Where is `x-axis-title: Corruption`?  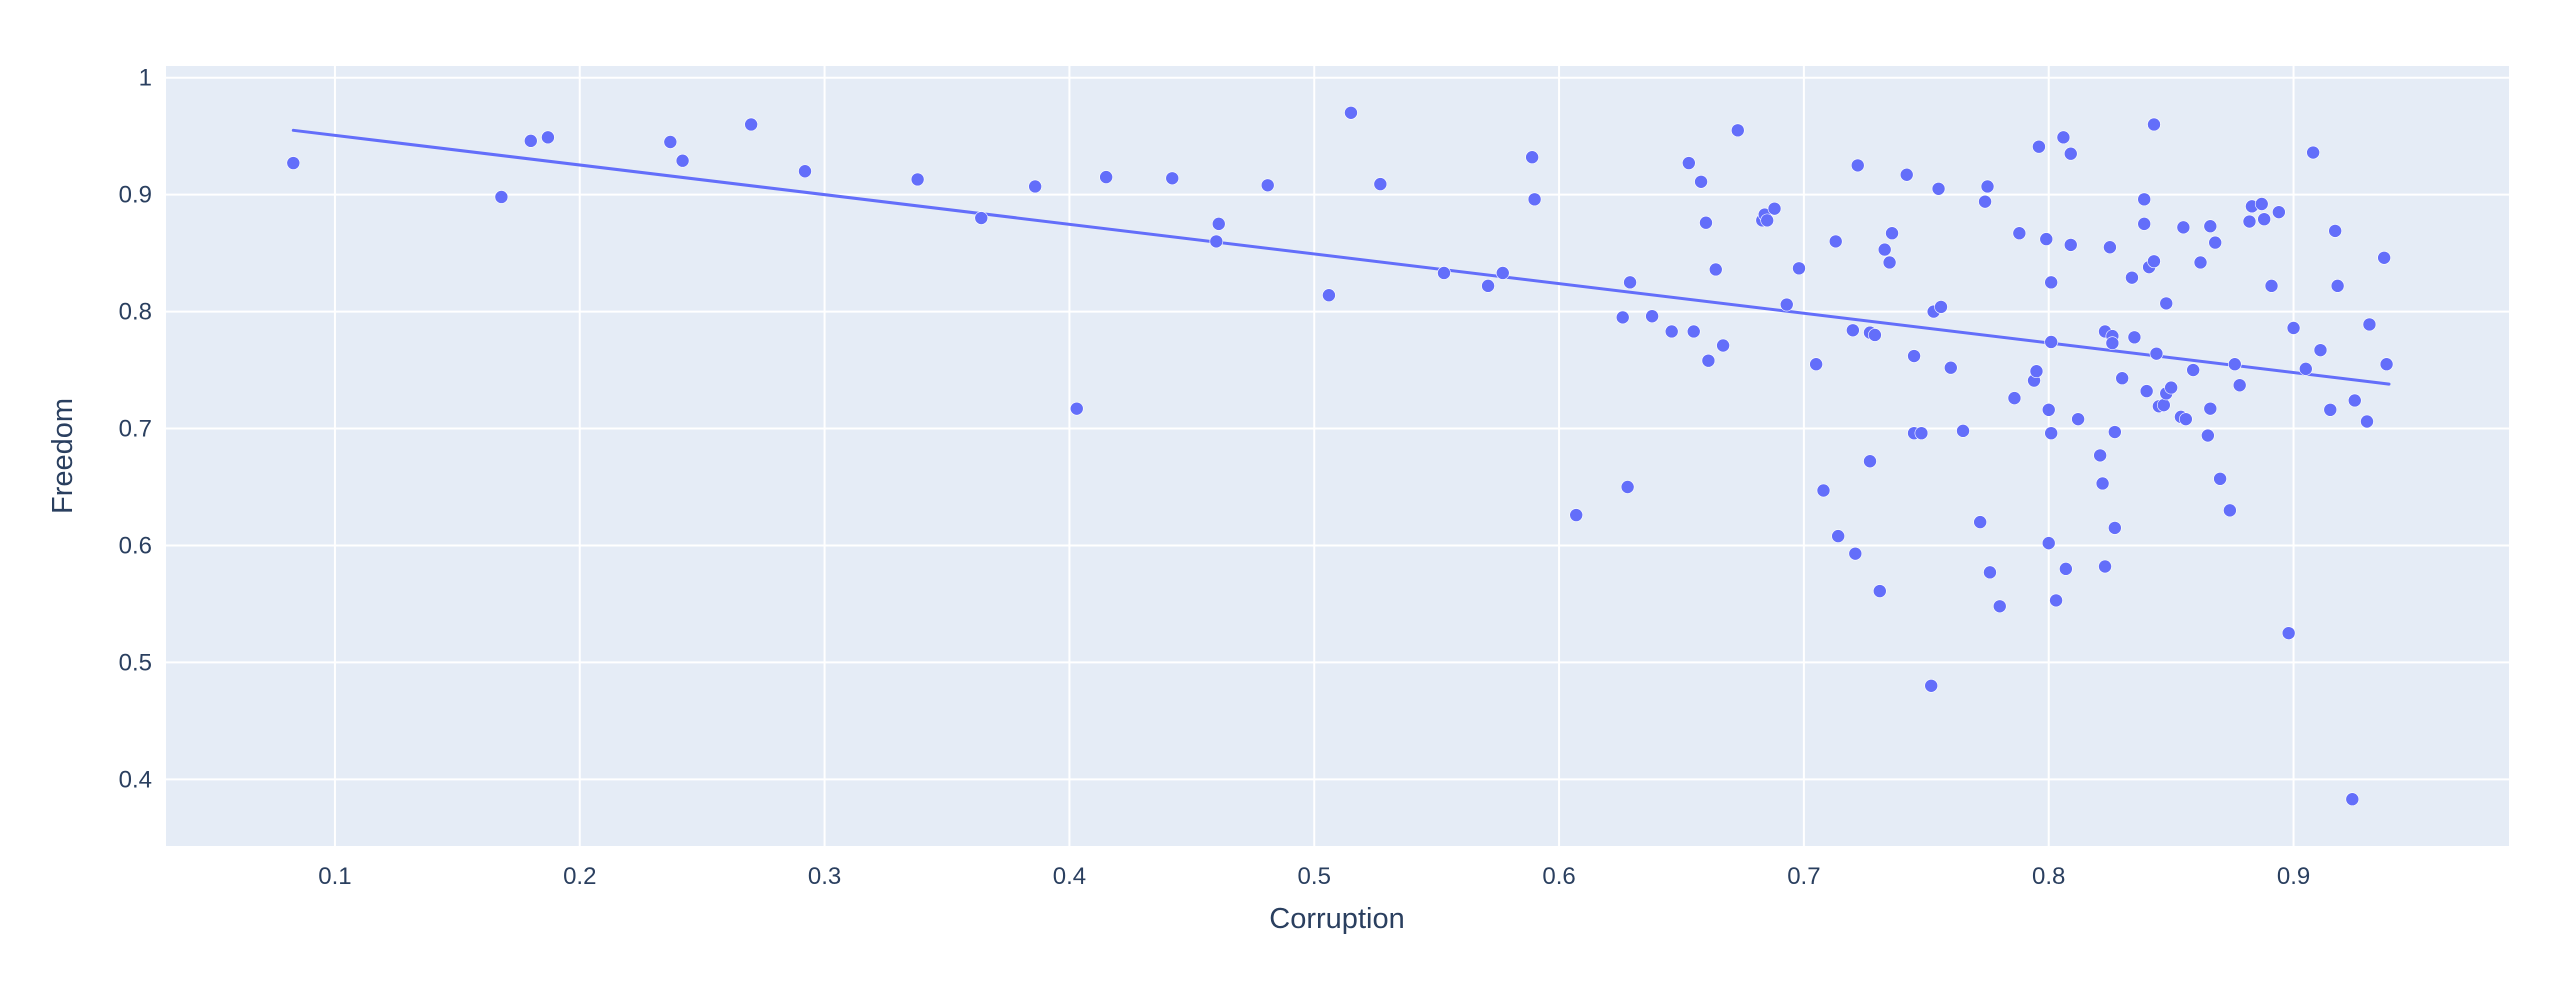 x-axis-title: Corruption is located at coordinates (1336, 919).